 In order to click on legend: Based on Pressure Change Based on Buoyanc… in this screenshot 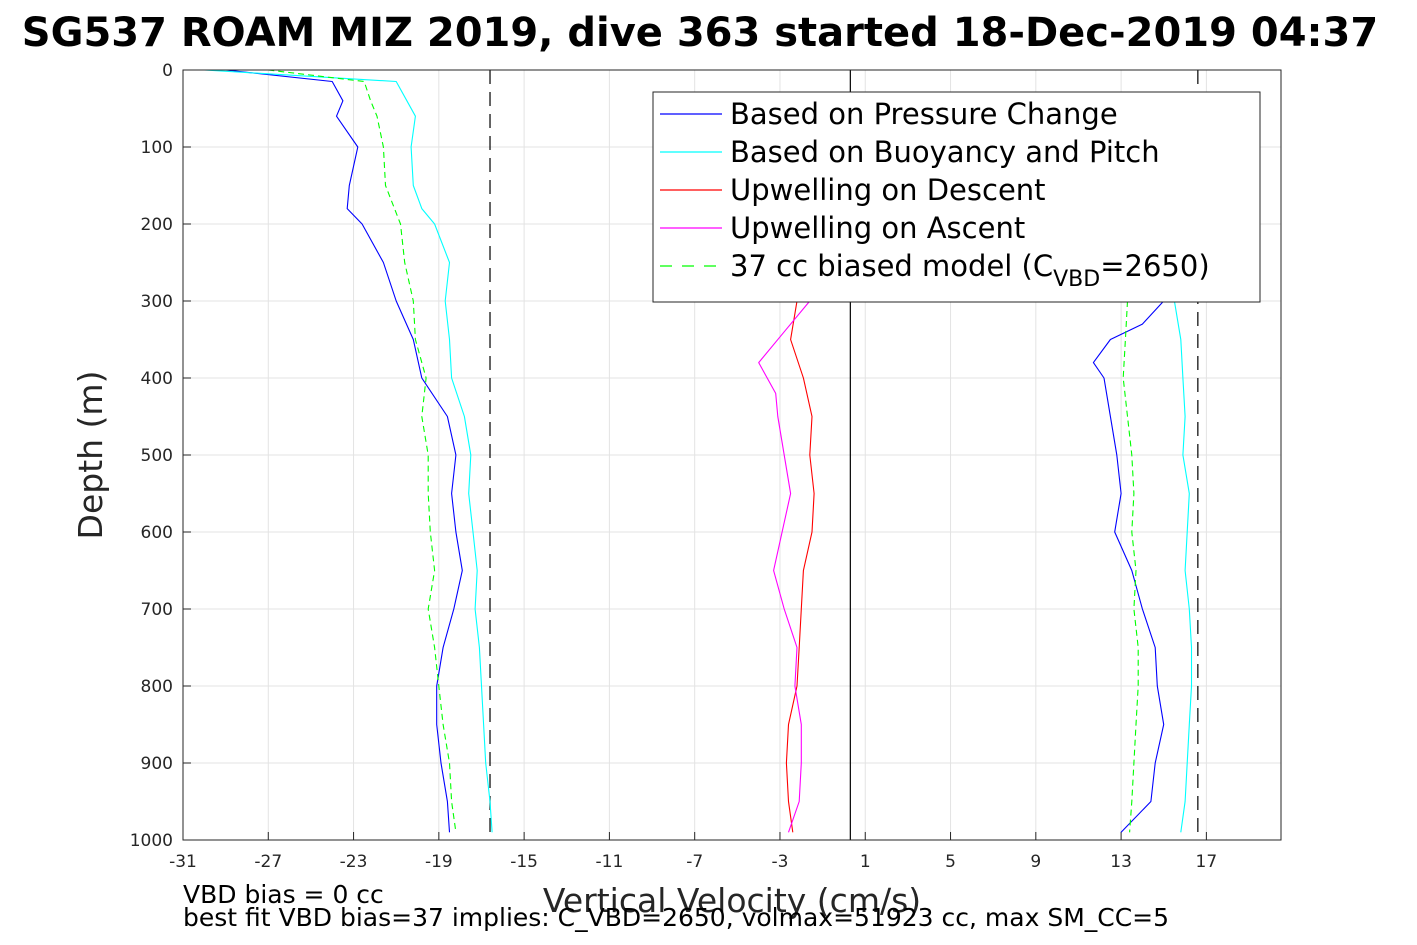, I will do `click(956, 197)`.